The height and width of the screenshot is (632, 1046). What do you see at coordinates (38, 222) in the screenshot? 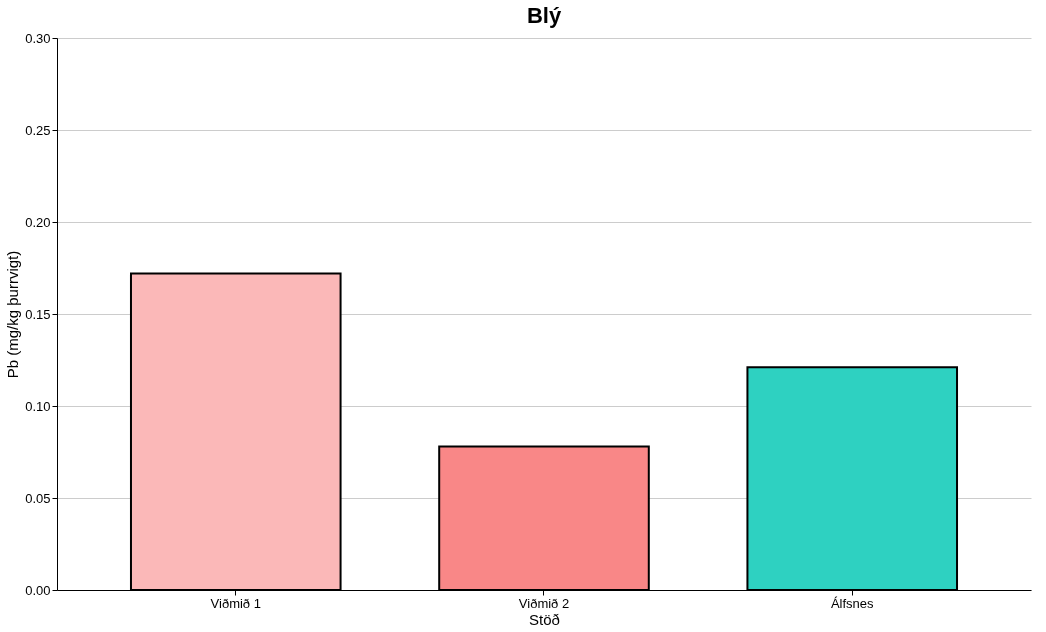
I see `y-tick-label: 0.20` at bounding box center [38, 222].